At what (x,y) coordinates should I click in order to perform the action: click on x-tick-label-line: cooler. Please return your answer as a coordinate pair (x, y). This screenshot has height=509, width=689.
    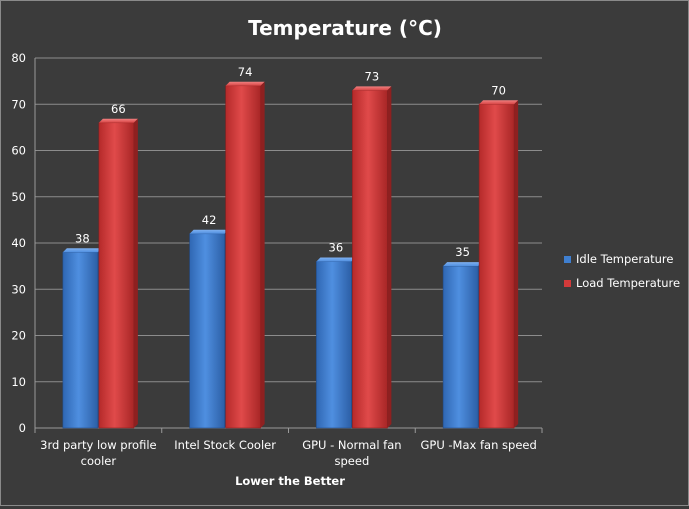
    Looking at the image, I should click on (99, 461).